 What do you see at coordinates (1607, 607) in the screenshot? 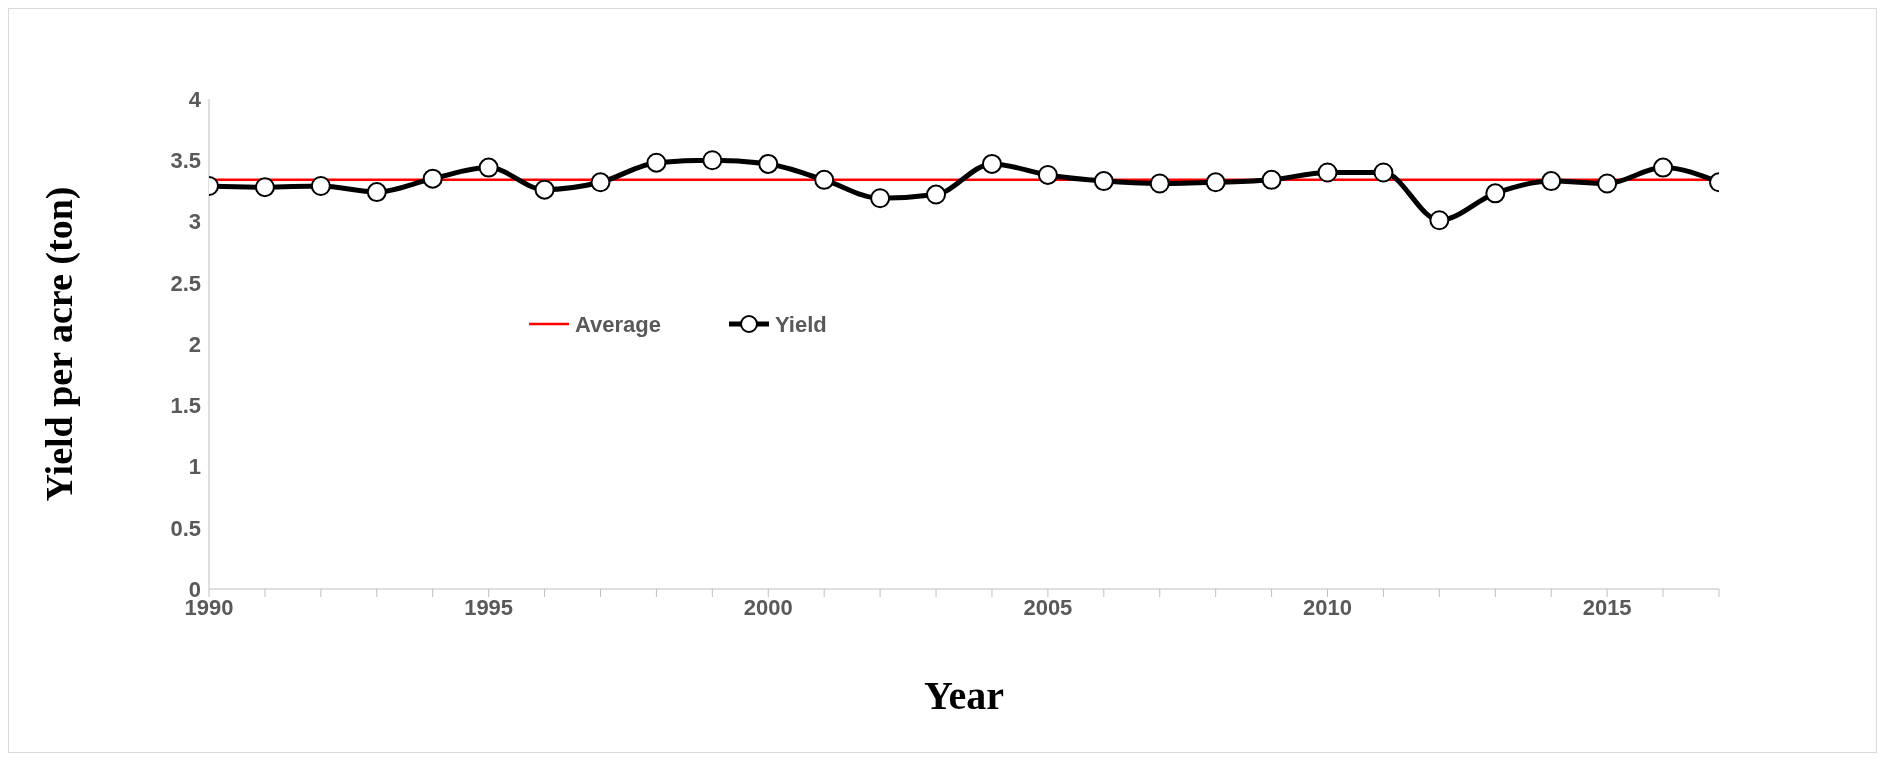
I see `x-tick-label: 2015` at bounding box center [1607, 607].